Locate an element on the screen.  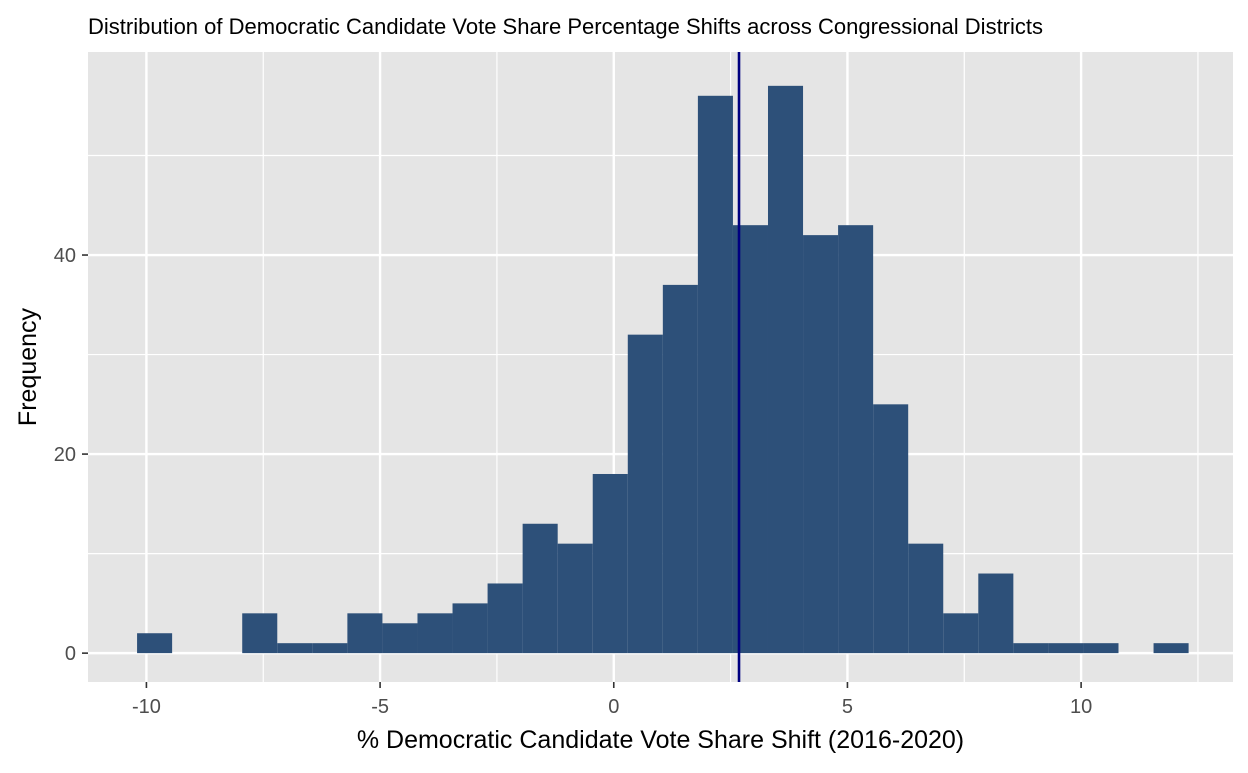
x-axis: -10 -5 0 5 10 is located at coordinates (612, 700).